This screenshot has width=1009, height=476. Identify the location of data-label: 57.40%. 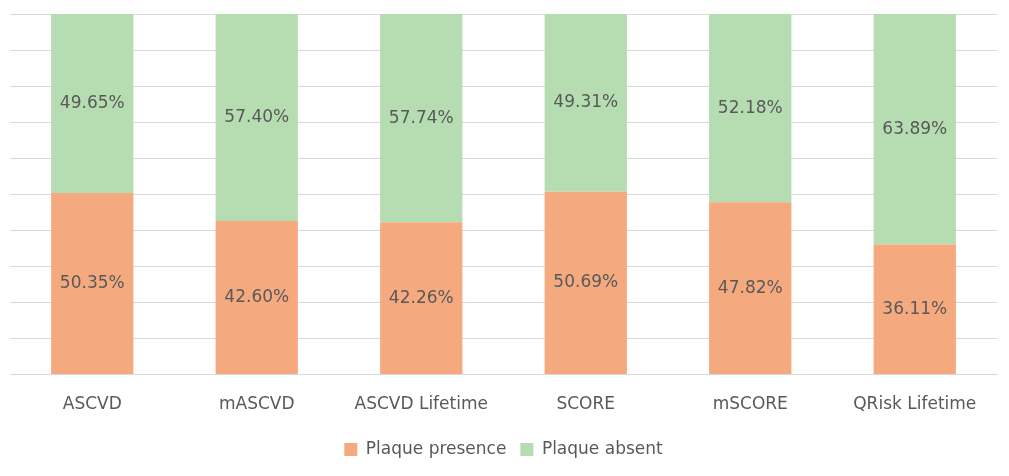
(257, 115).